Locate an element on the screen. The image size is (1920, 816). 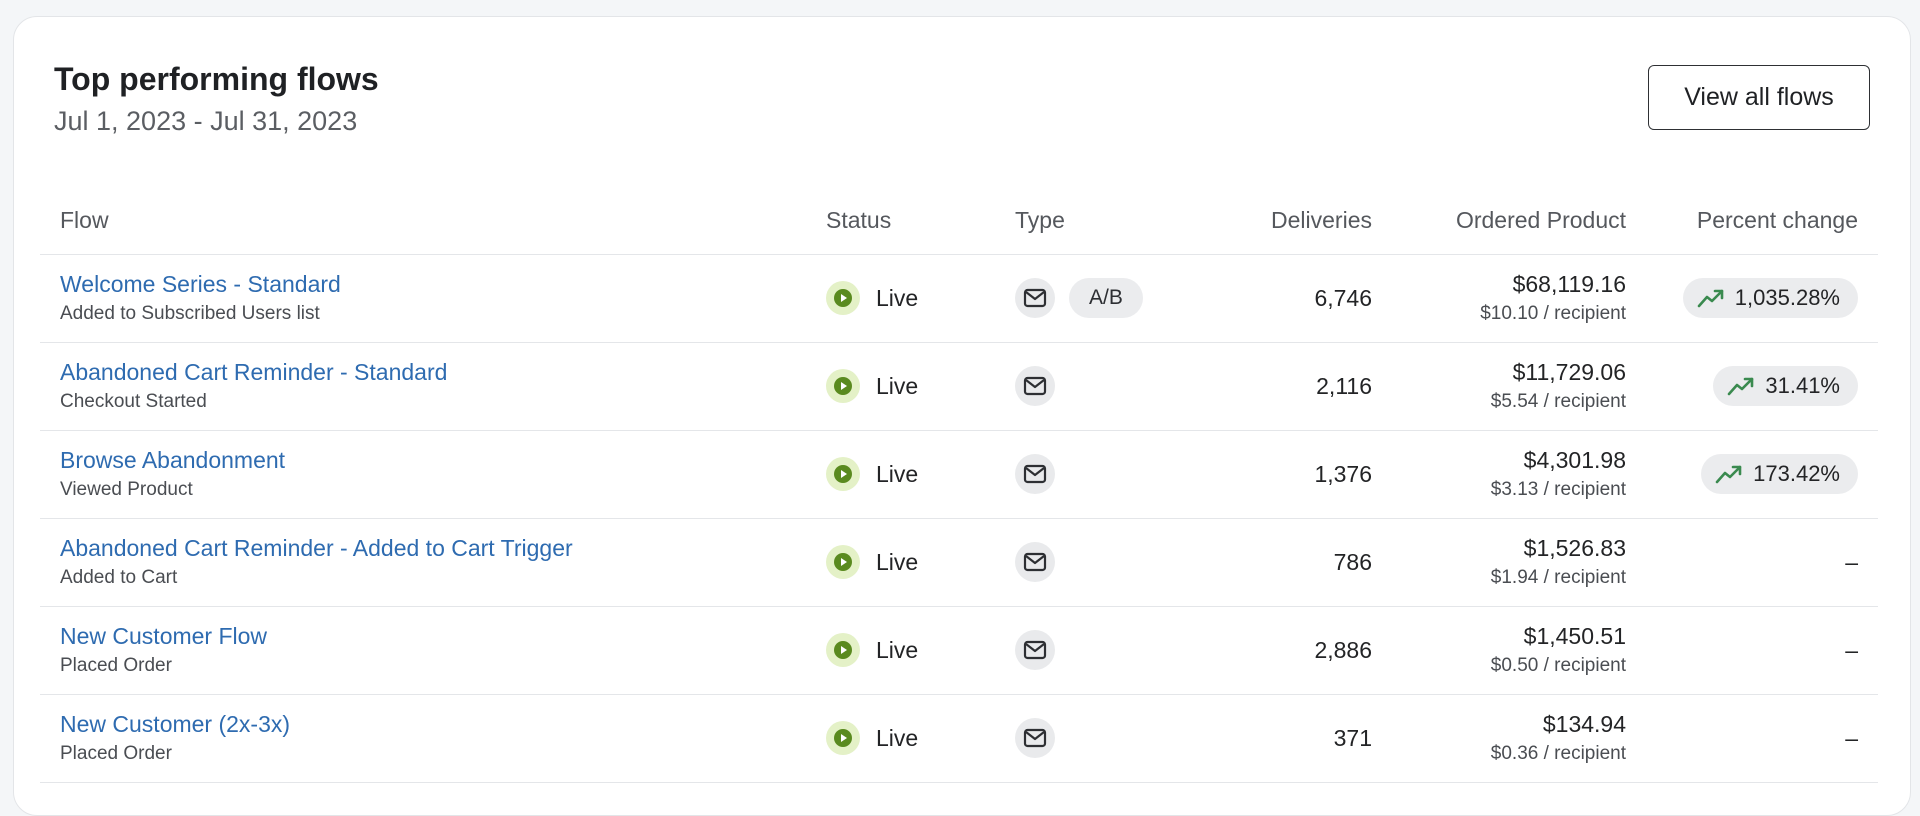
per-recipient-value: $10.10 / recipient is located at coordinates (1553, 313).